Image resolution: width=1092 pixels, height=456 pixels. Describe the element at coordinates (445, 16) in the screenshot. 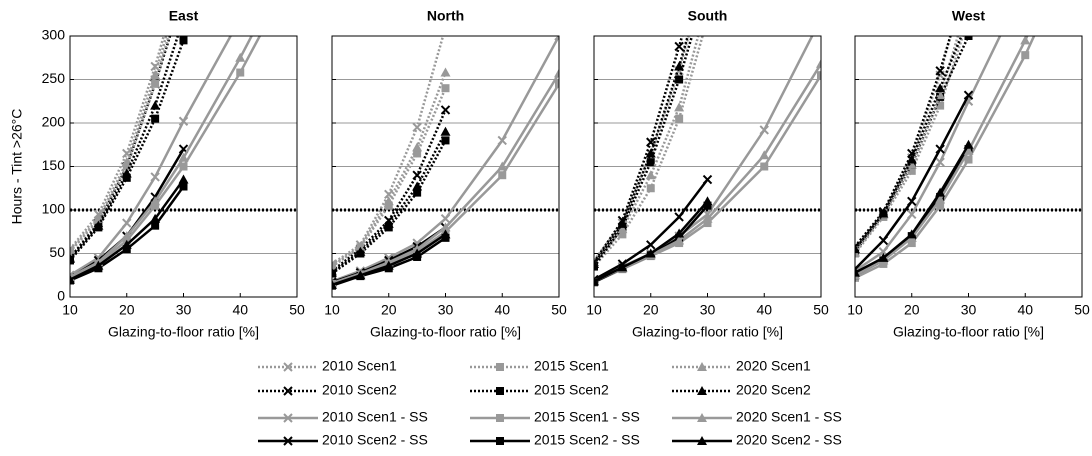

I see `panel-title: North` at that location.